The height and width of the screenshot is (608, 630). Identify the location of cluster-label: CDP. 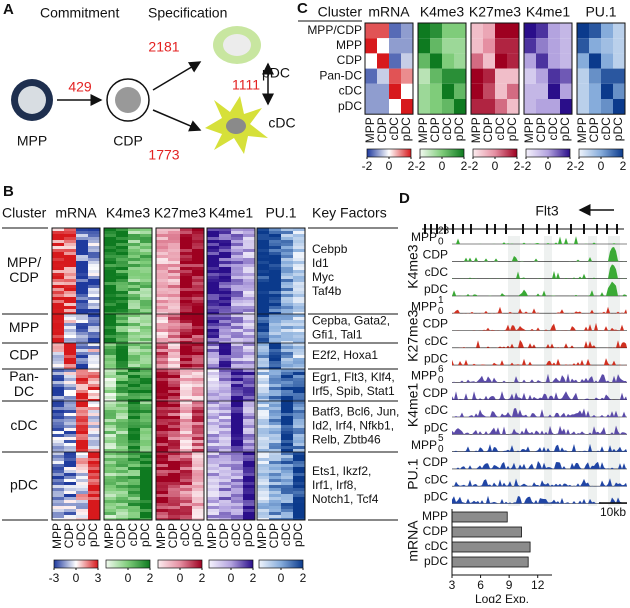
(24, 277).